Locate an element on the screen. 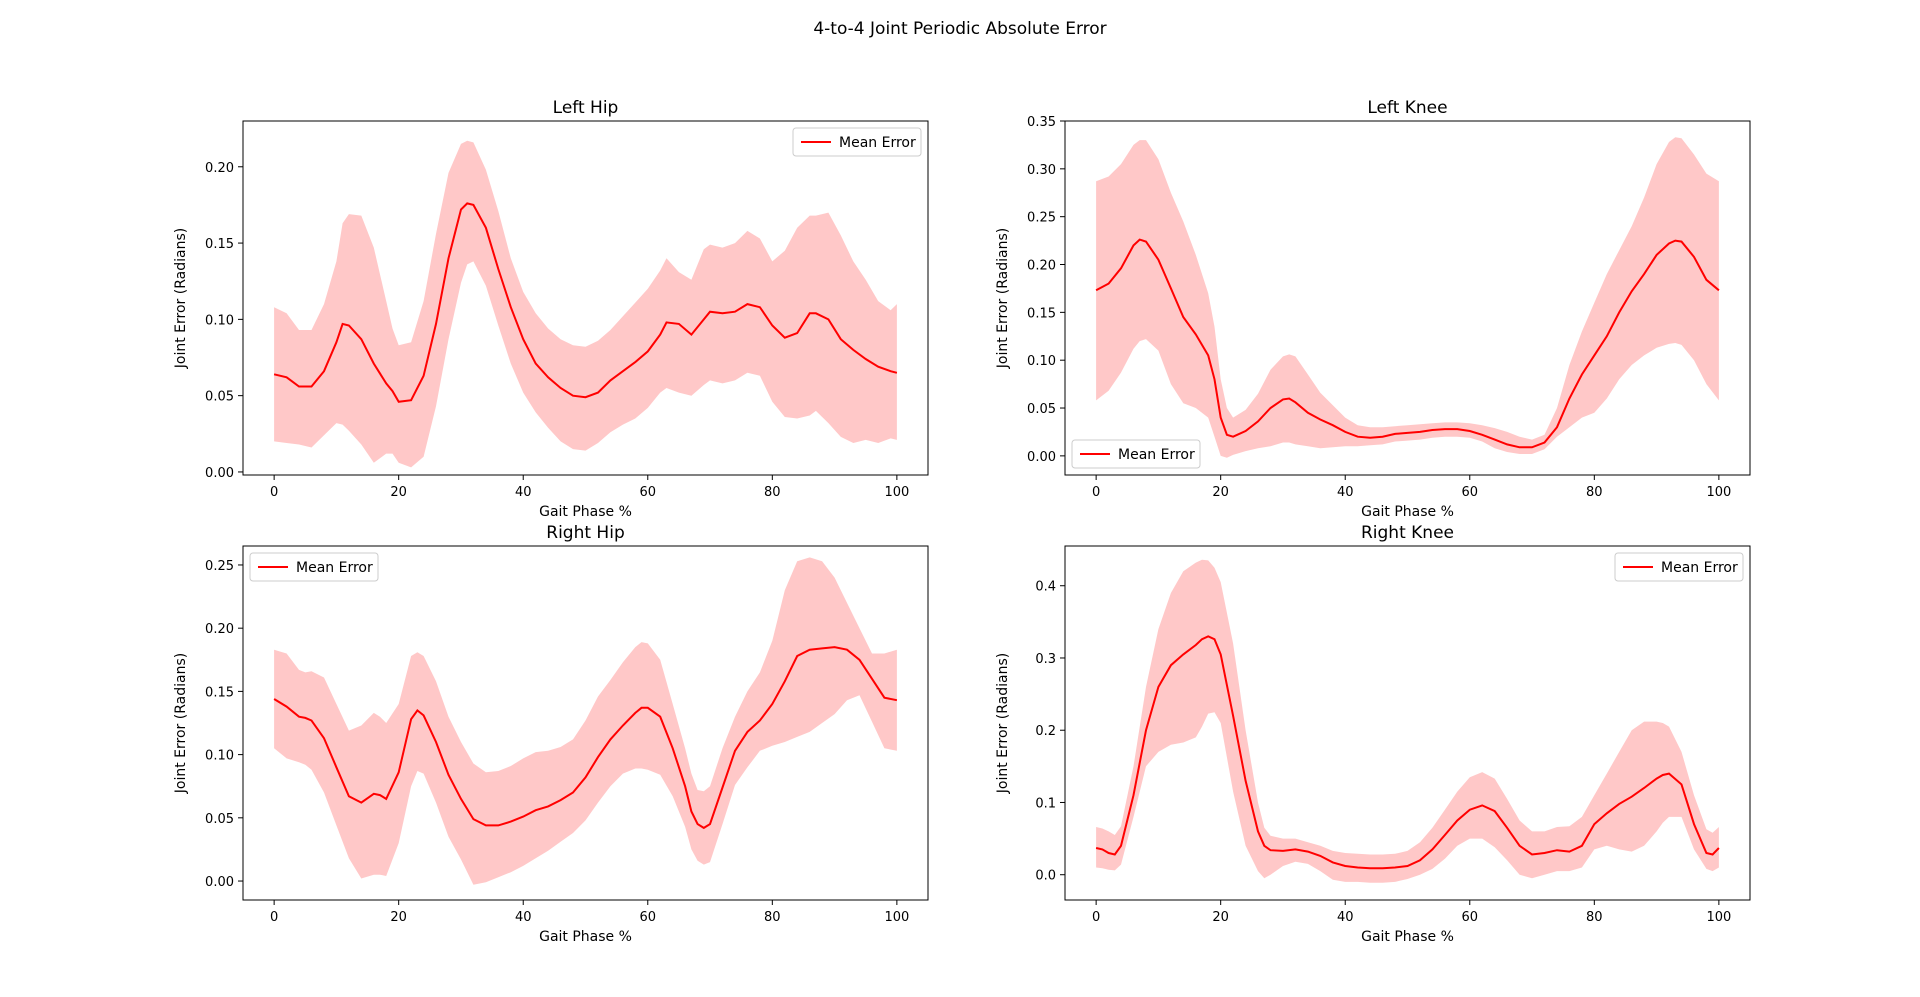 The height and width of the screenshot is (997, 1920). right-hip-y-tick-label: 0.25 is located at coordinates (219, 566).